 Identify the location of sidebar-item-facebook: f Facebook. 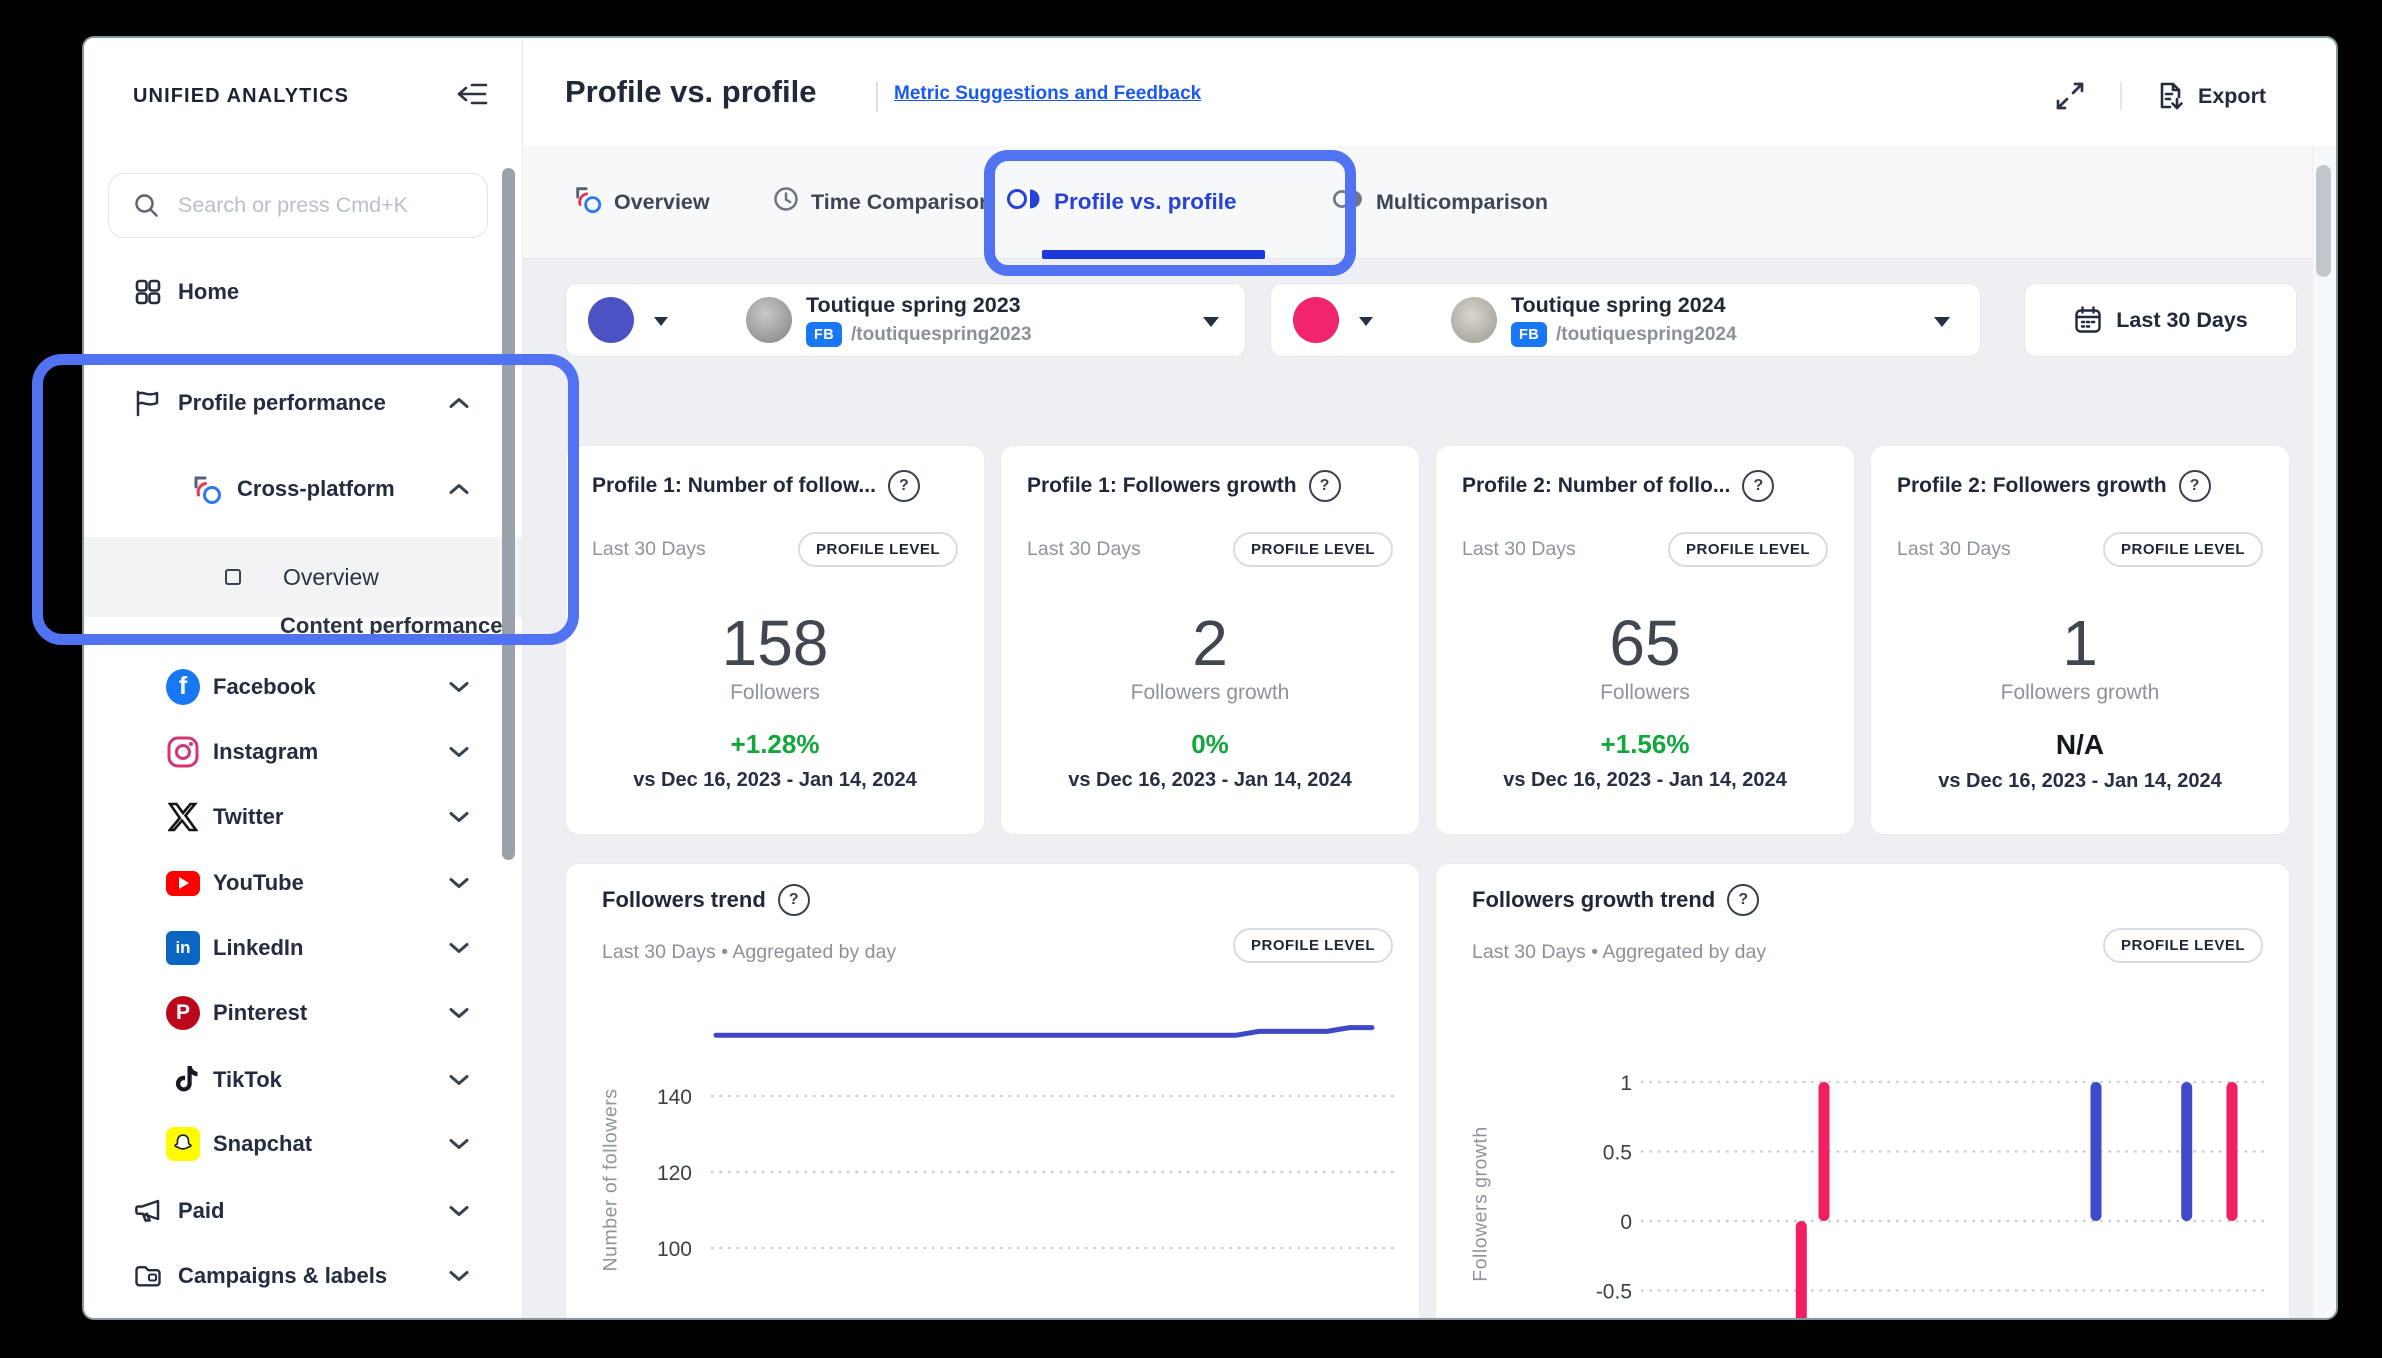
(344, 687).